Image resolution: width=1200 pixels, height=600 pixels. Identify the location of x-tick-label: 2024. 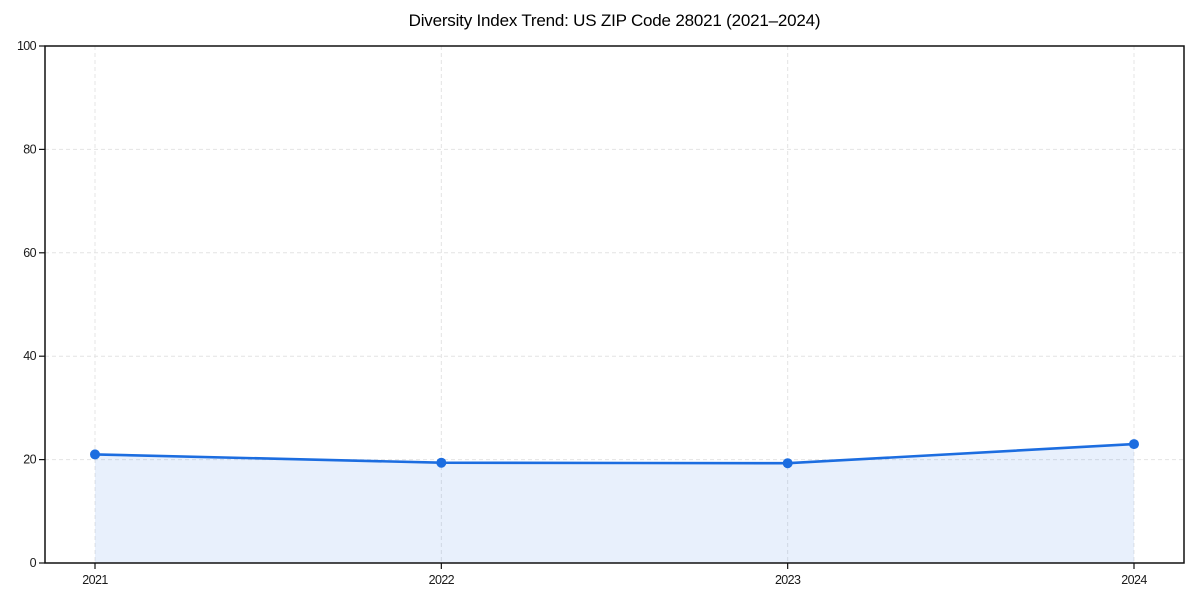
(1134, 580).